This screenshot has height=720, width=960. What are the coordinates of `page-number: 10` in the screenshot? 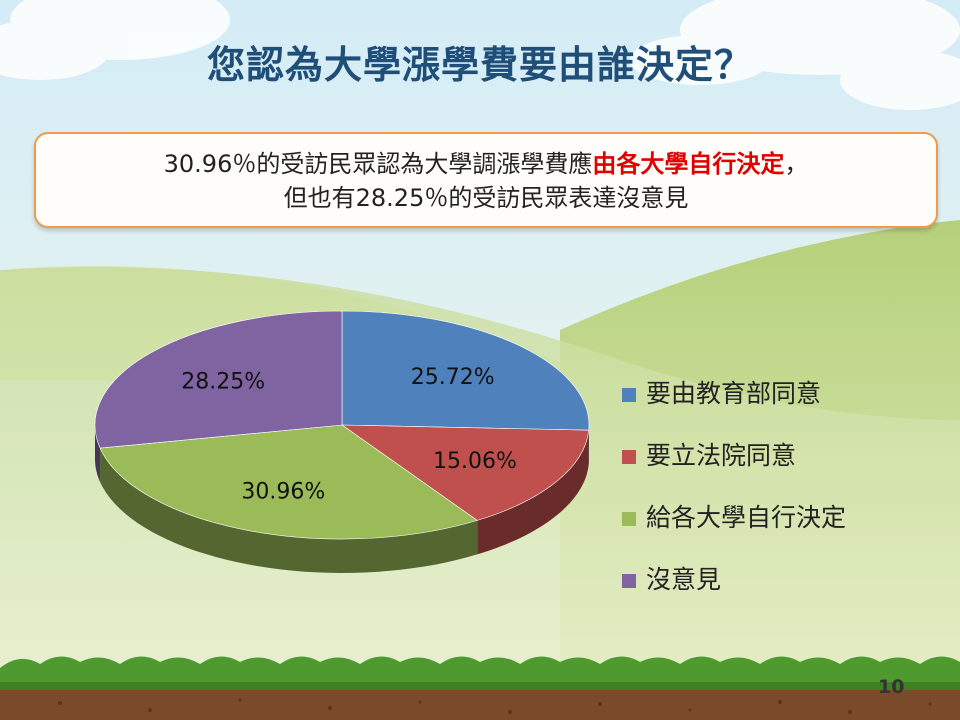 It's located at (891, 687).